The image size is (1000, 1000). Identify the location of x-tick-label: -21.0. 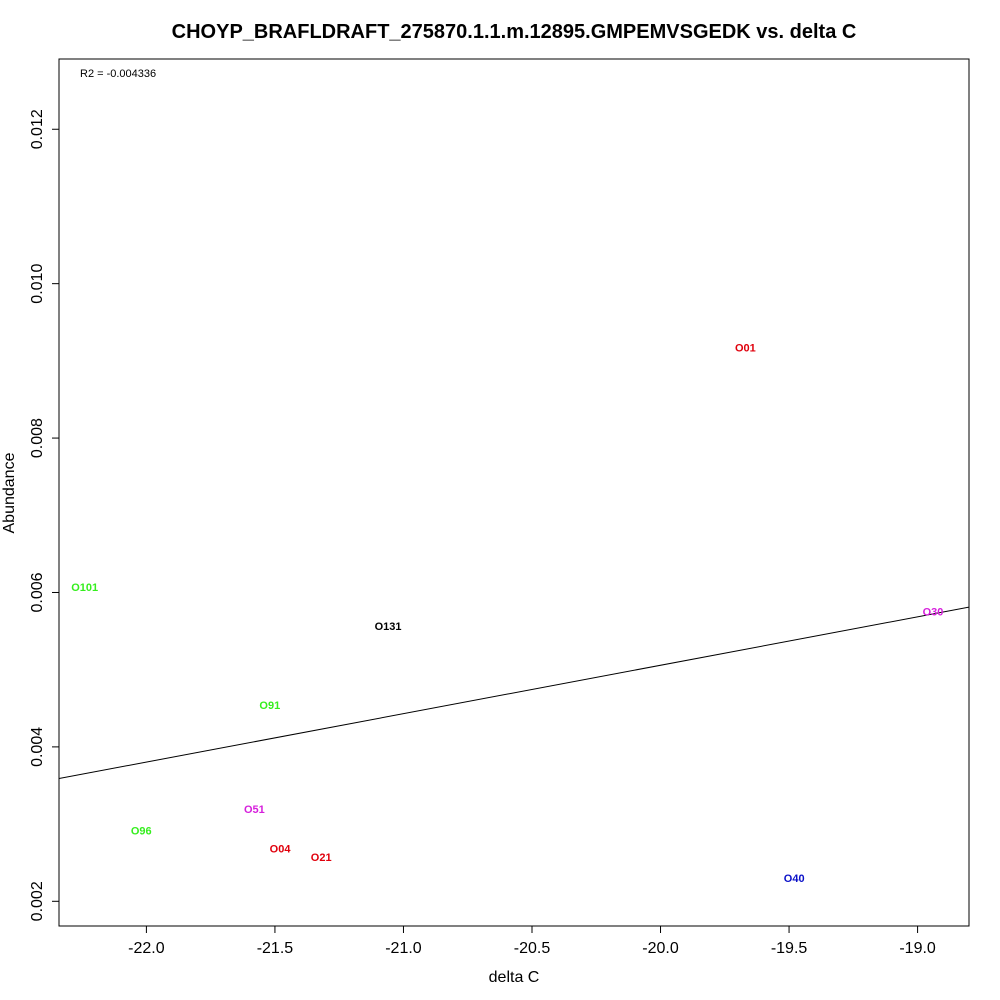
(403, 948).